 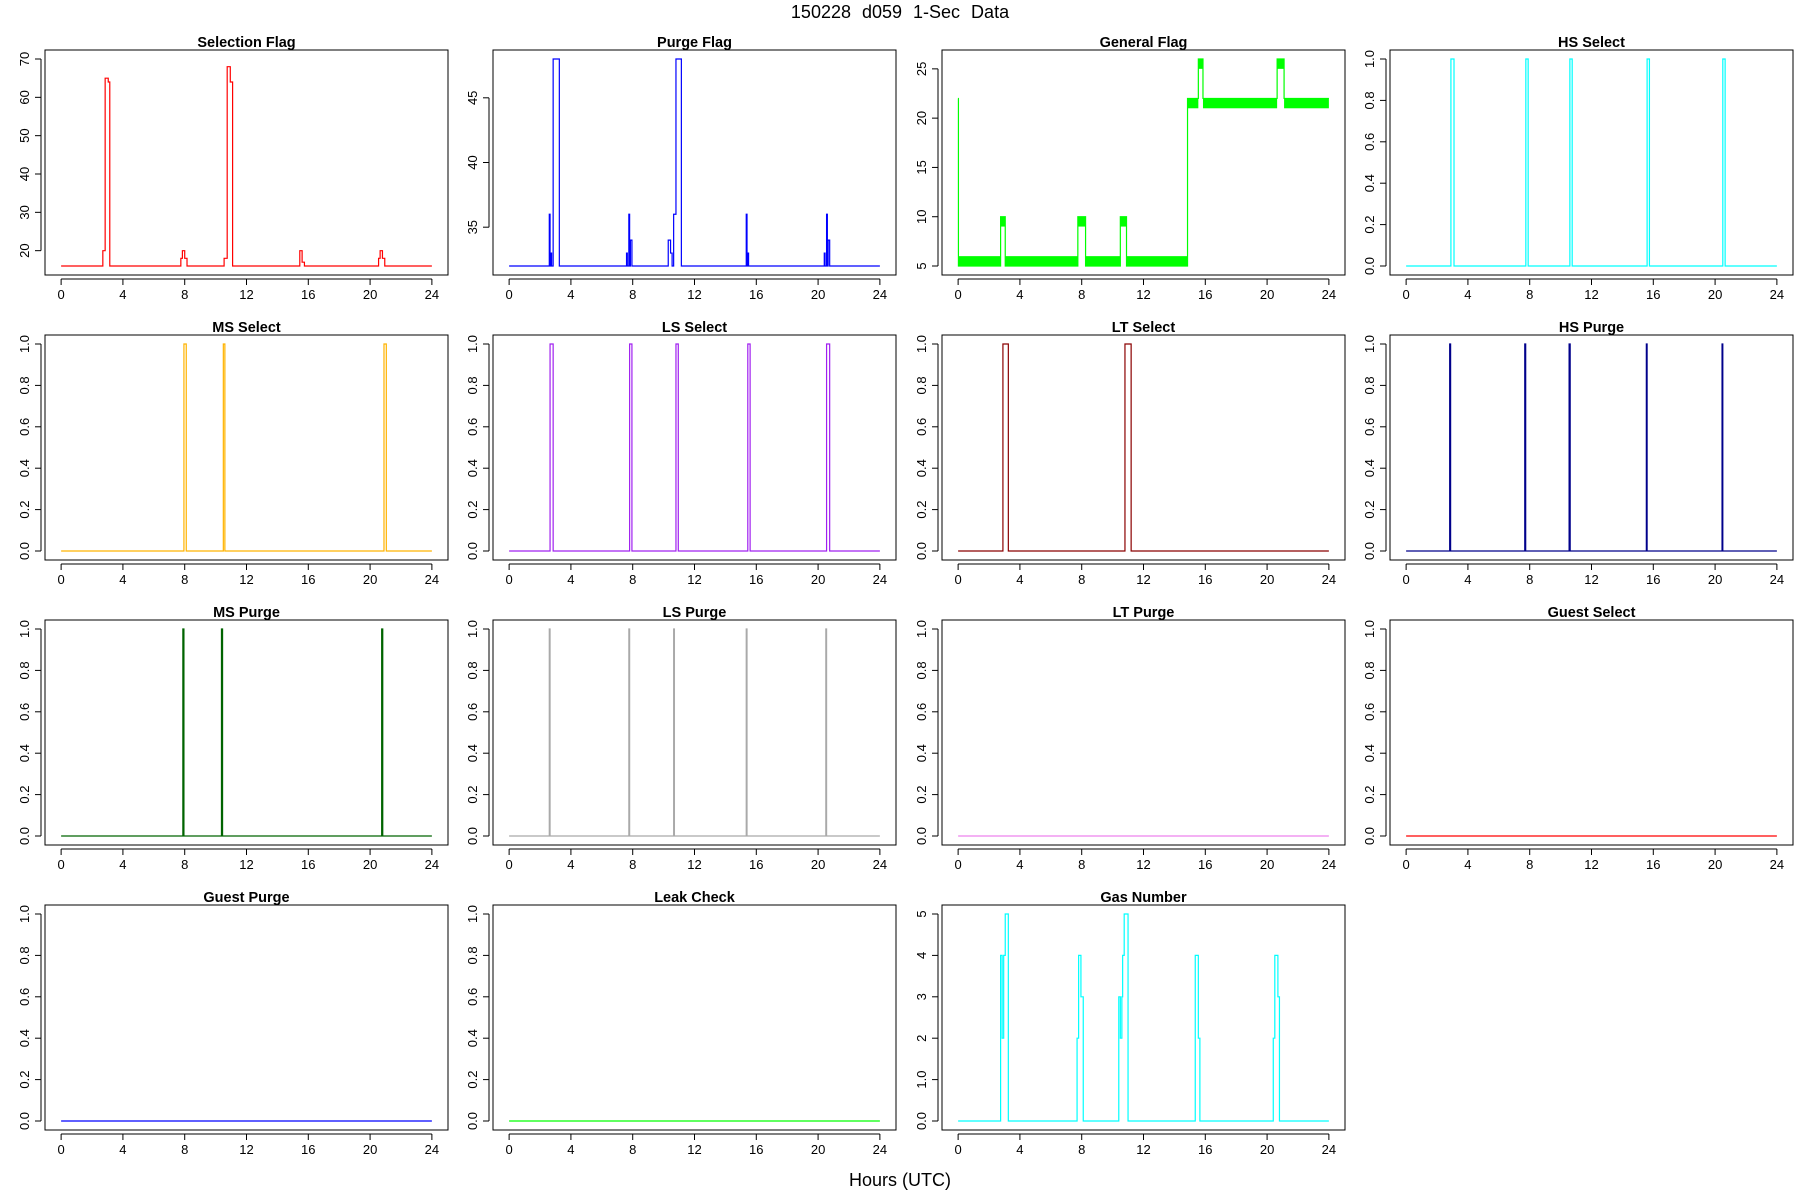 I want to click on y-tick-label: 2, so click(x=921, y=1038).